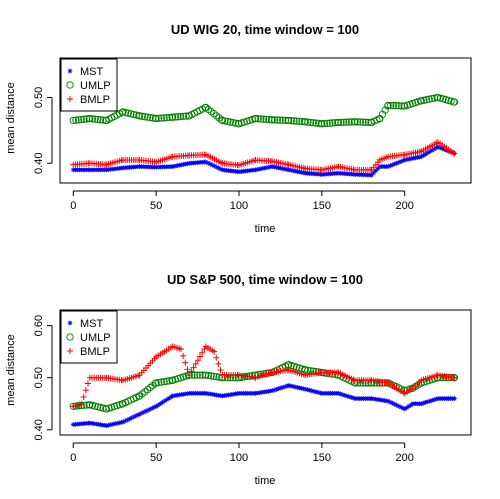  I want to click on legend-label-mst: MST, so click(92, 324).